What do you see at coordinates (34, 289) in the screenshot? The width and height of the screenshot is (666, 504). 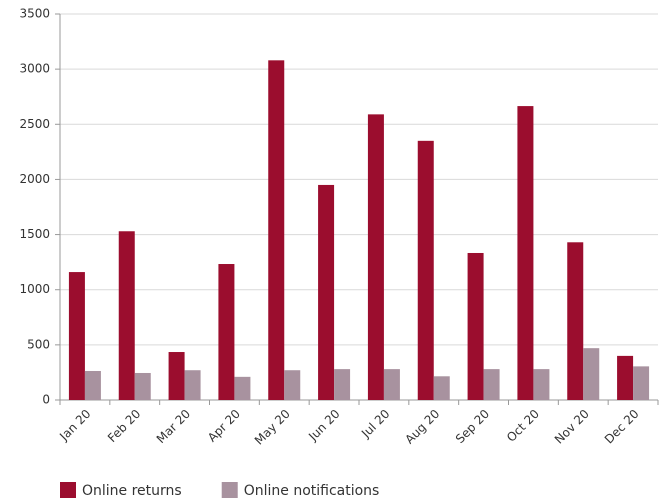 I see `y-tick-label: 1000` at bounding box center [34, 289].